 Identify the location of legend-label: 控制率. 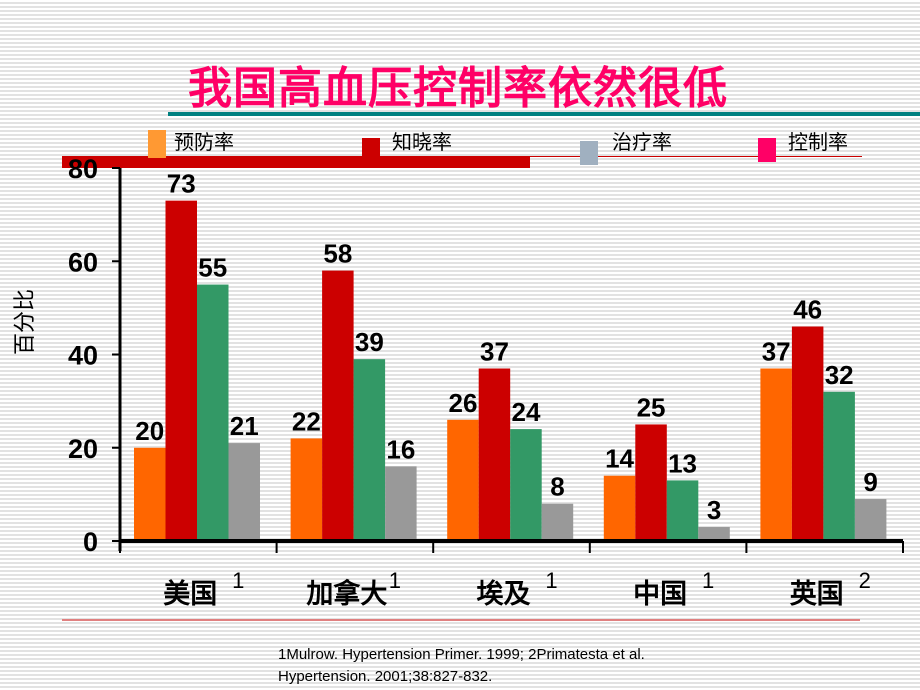
(818, 142).